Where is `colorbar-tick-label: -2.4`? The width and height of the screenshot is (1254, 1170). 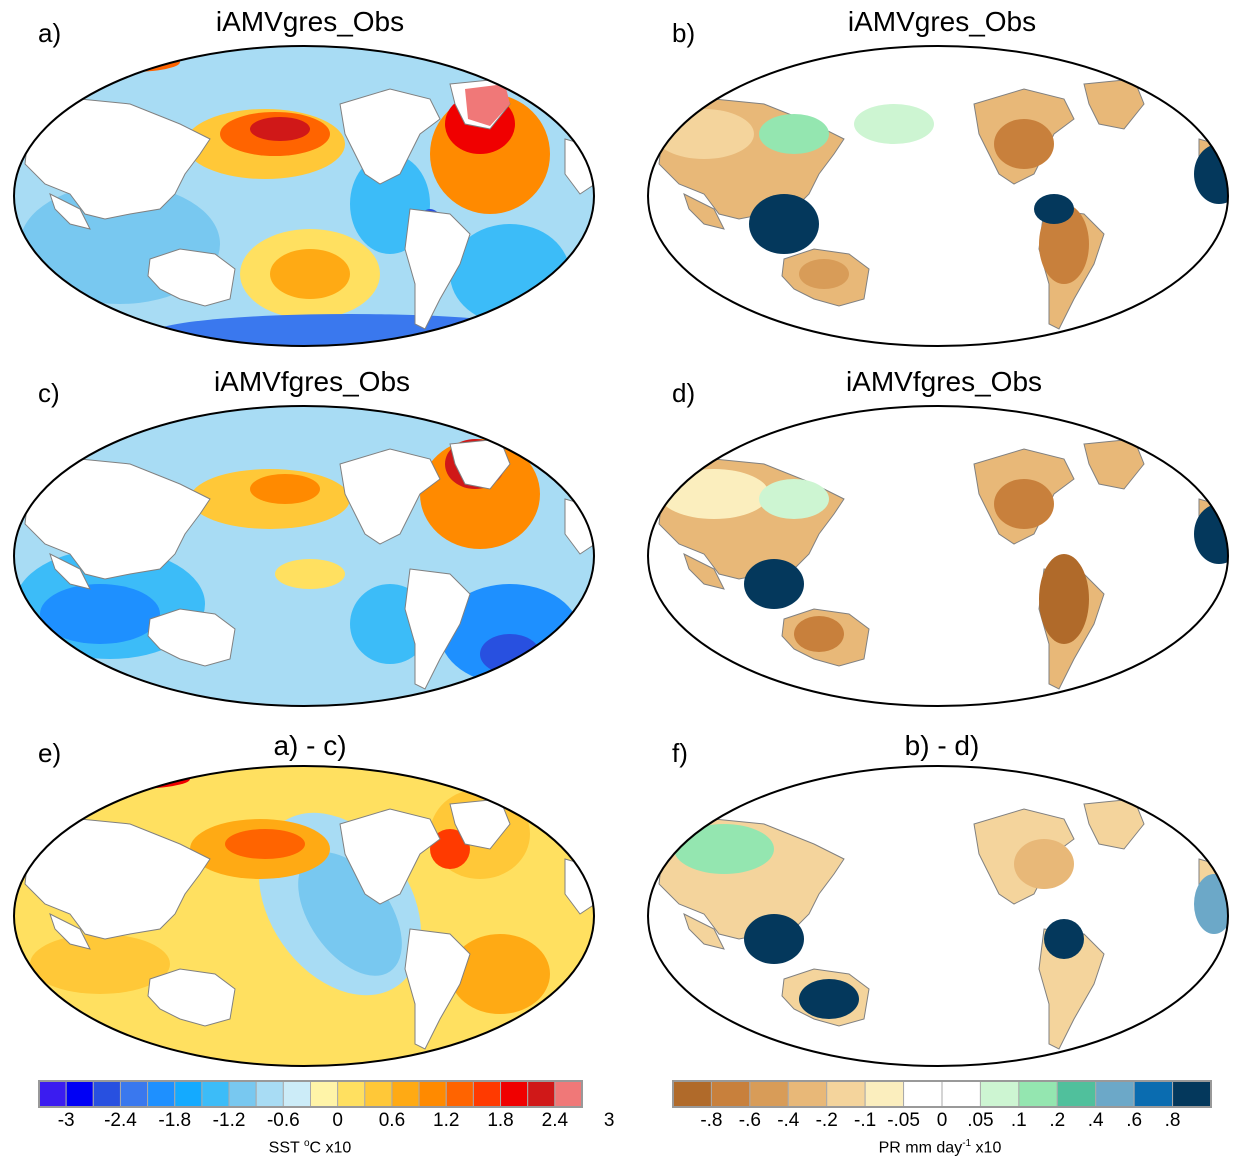 colorbar-tick-label: -2.4 is located at coordinates (120, 1120).